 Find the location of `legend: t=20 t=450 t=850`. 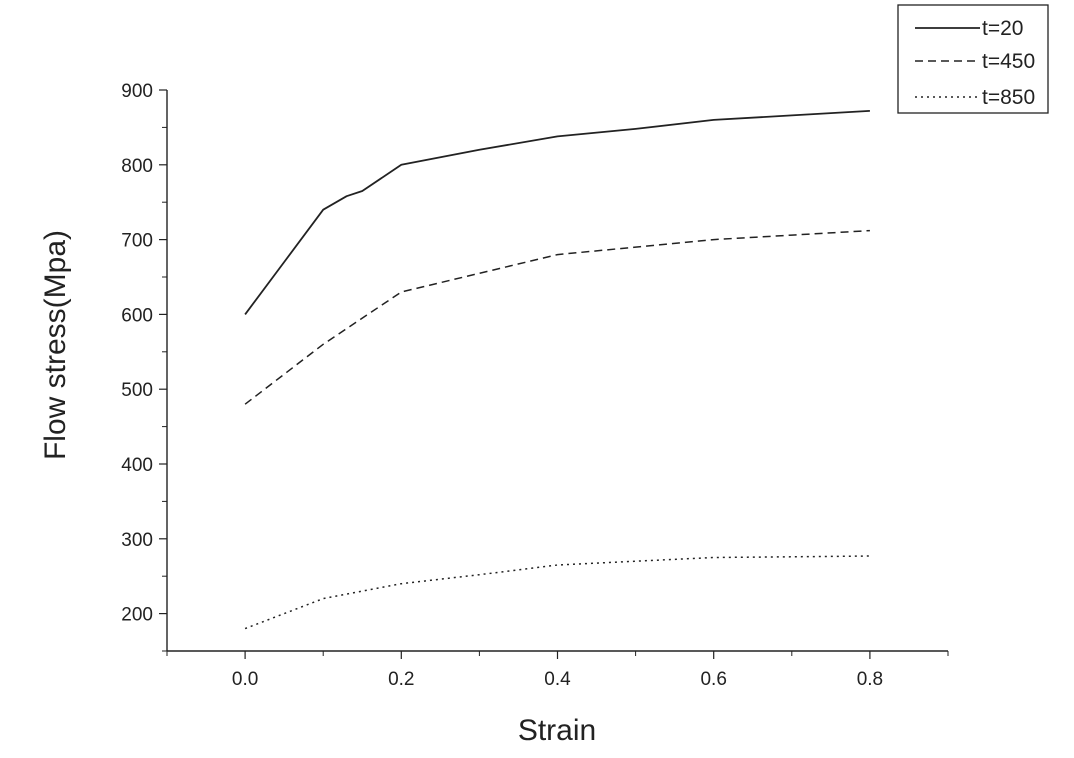

legend: t=20 t=450 t=850 is located at coordinates (973, 59).